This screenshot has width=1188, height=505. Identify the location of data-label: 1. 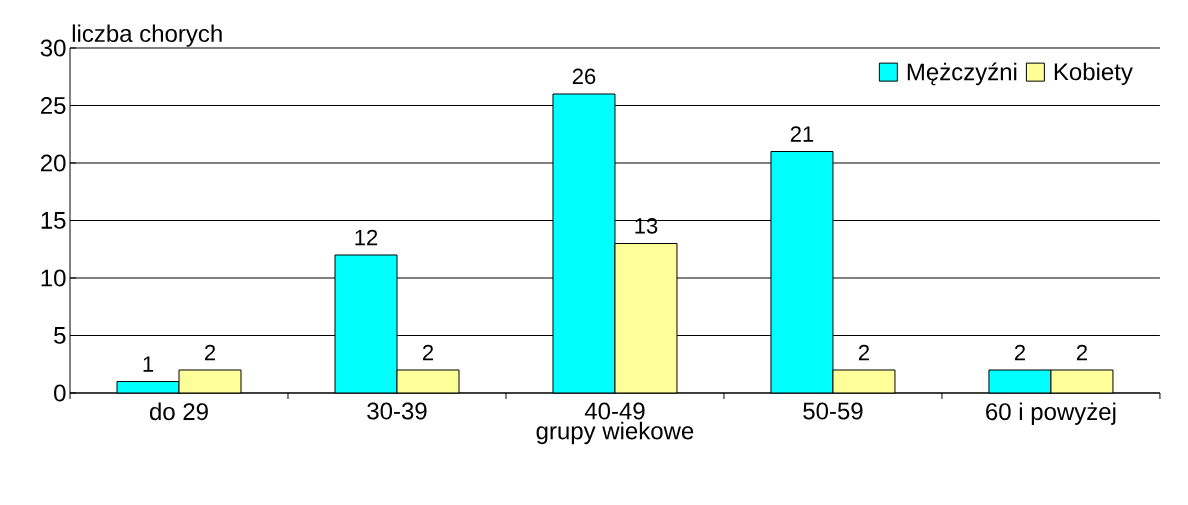
(148, 364).